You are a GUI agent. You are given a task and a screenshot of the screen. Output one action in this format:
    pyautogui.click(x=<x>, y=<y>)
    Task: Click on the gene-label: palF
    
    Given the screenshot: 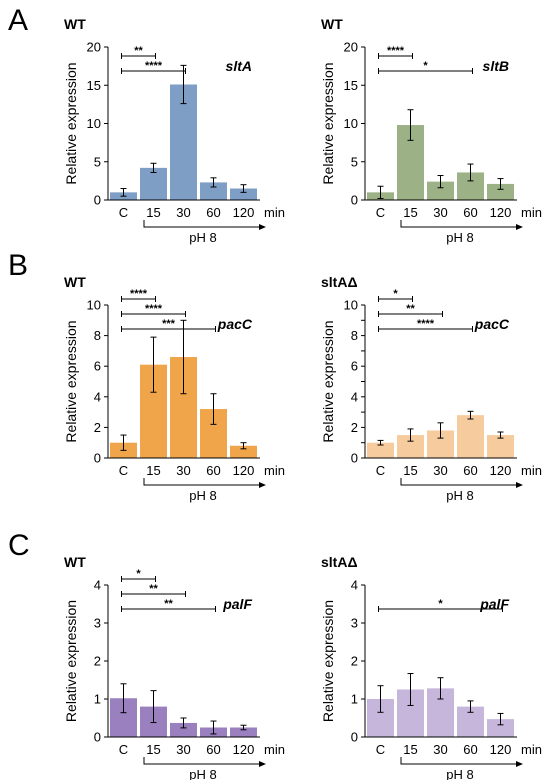 What is the action you would take?
    pyautogui.click(x=237, y=604)
    